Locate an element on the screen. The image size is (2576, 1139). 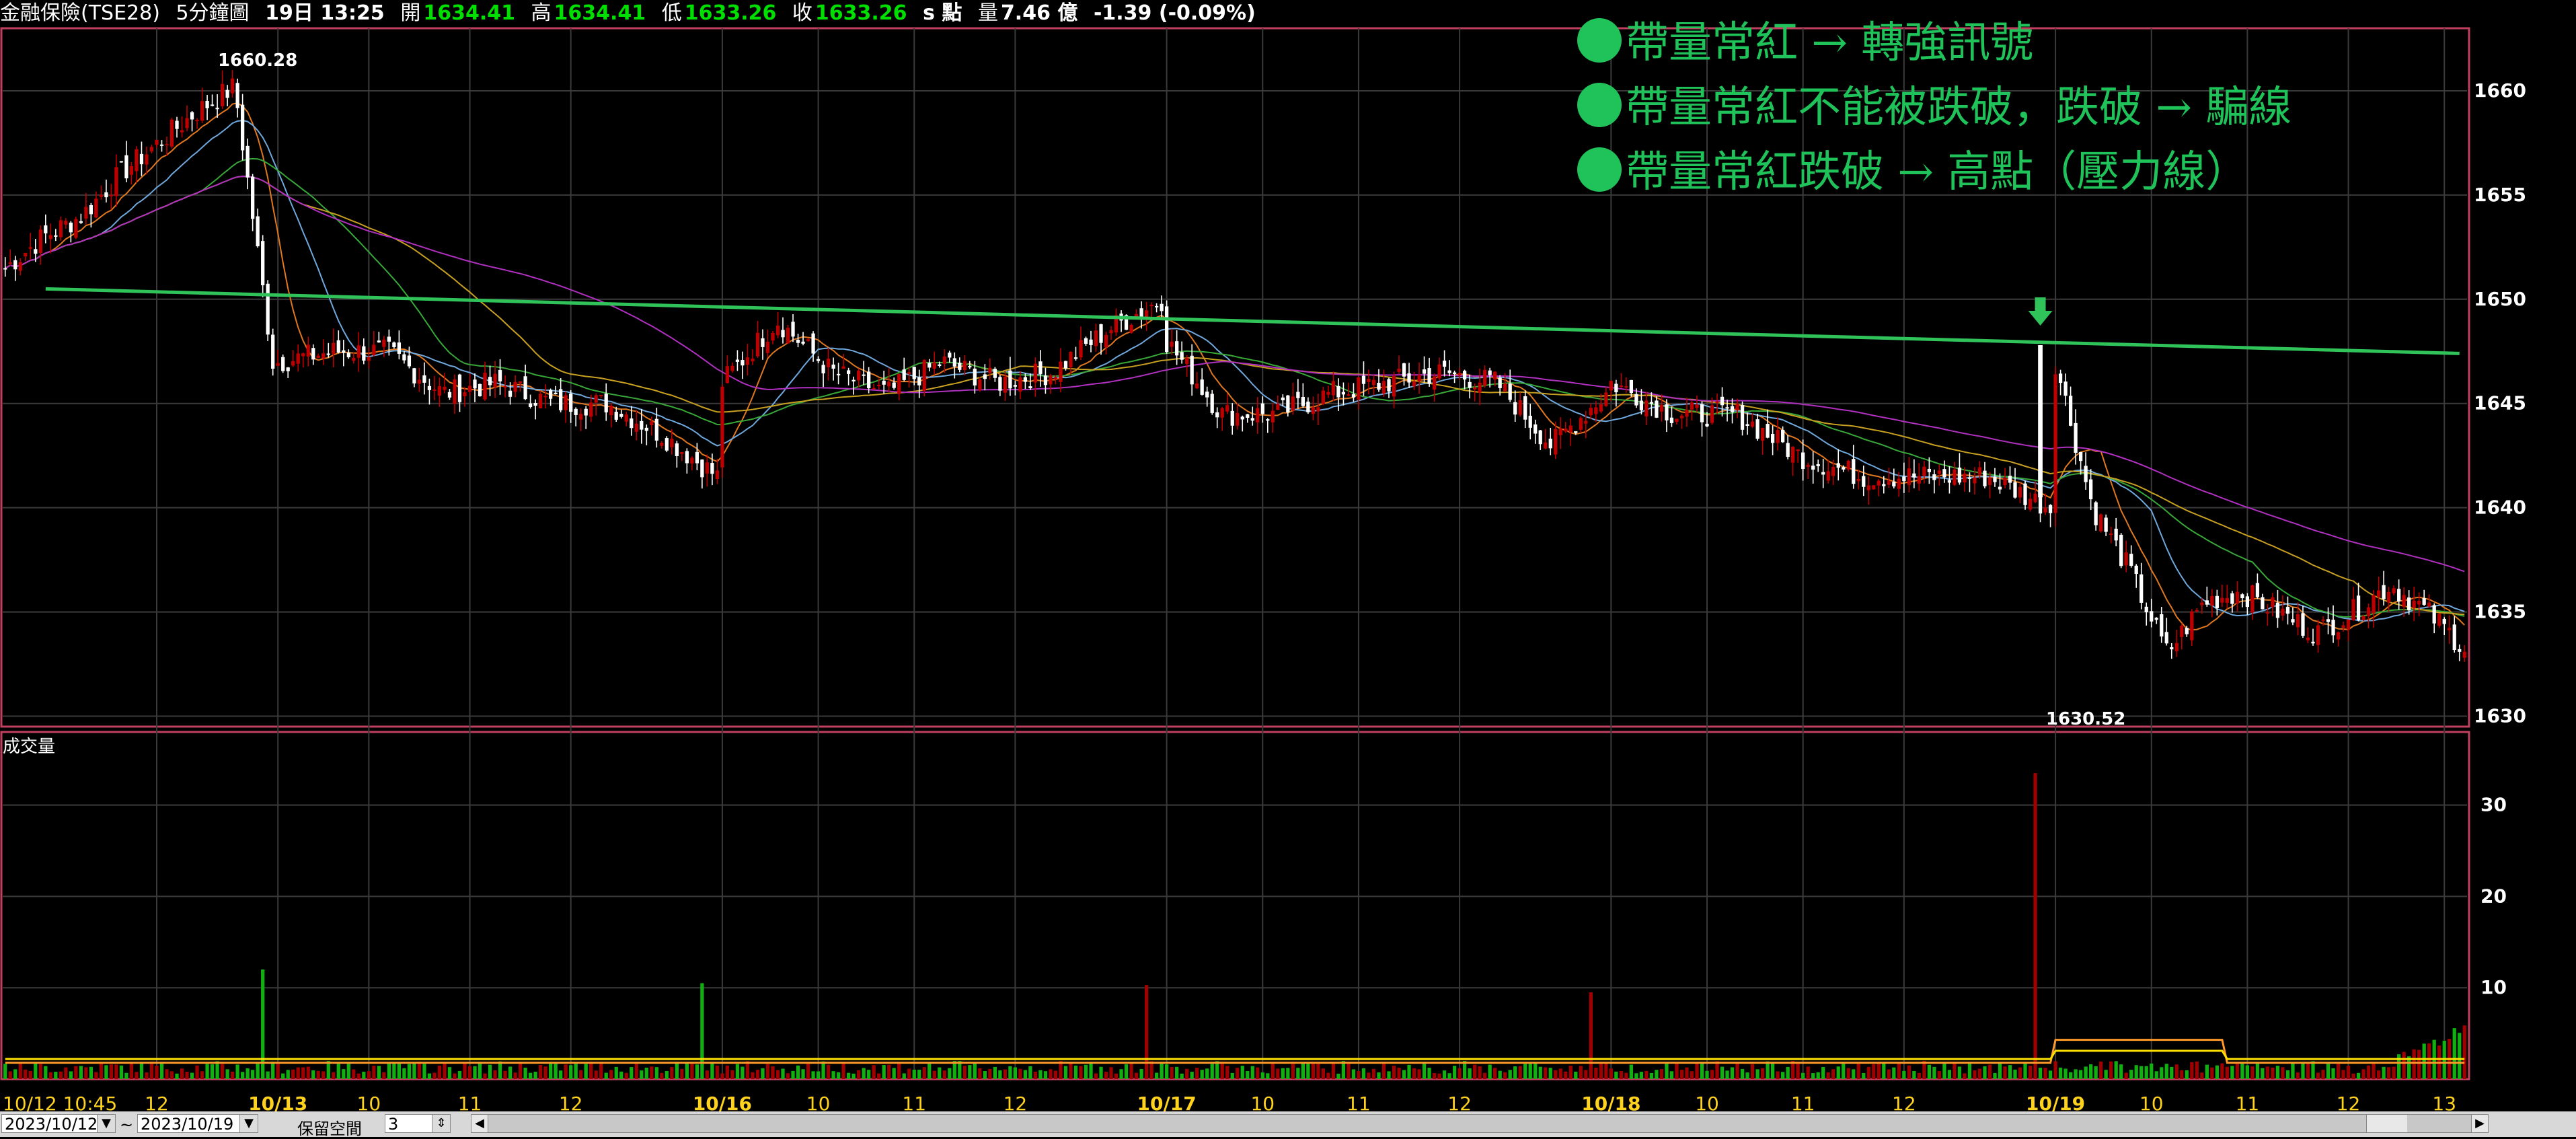
start-date-select: 2023/10/12 ▼ is located at coordinates (58, 1124).